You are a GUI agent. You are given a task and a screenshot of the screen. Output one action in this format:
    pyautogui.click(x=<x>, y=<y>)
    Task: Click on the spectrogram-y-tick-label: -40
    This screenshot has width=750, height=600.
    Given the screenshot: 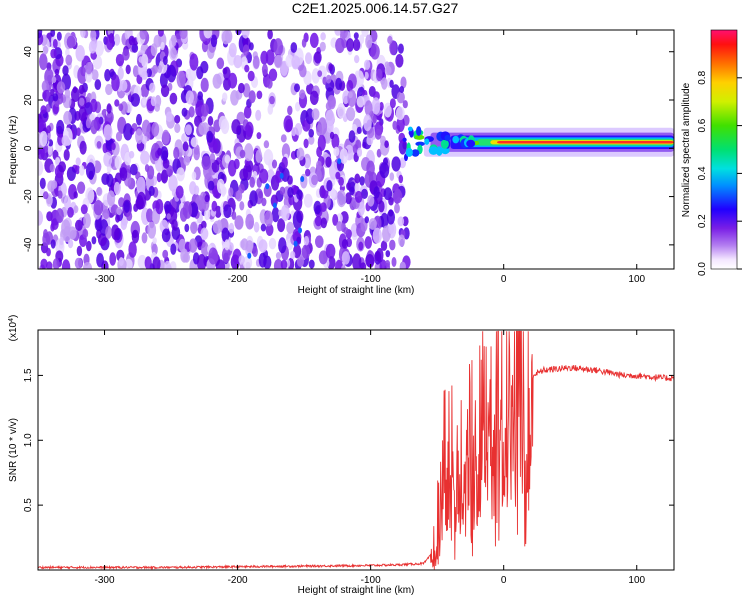 What is the action you would take?
    pyautogui.click(x=28, y=244)
    